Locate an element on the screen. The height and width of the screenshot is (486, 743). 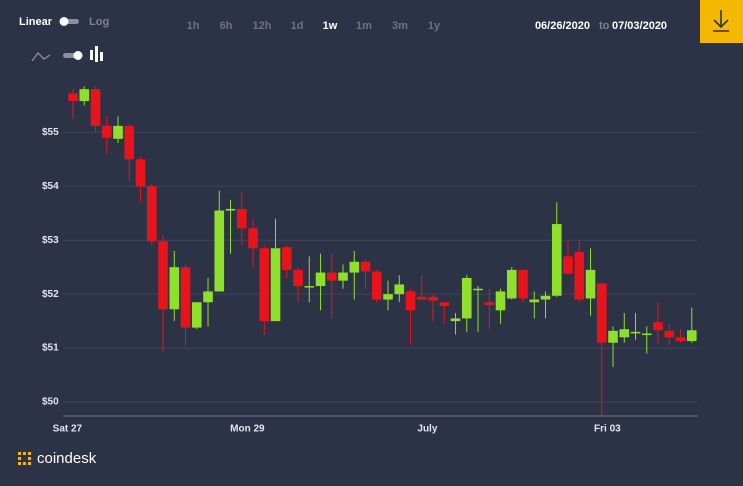
range-button: 1y is located at coordinates (434, 26).